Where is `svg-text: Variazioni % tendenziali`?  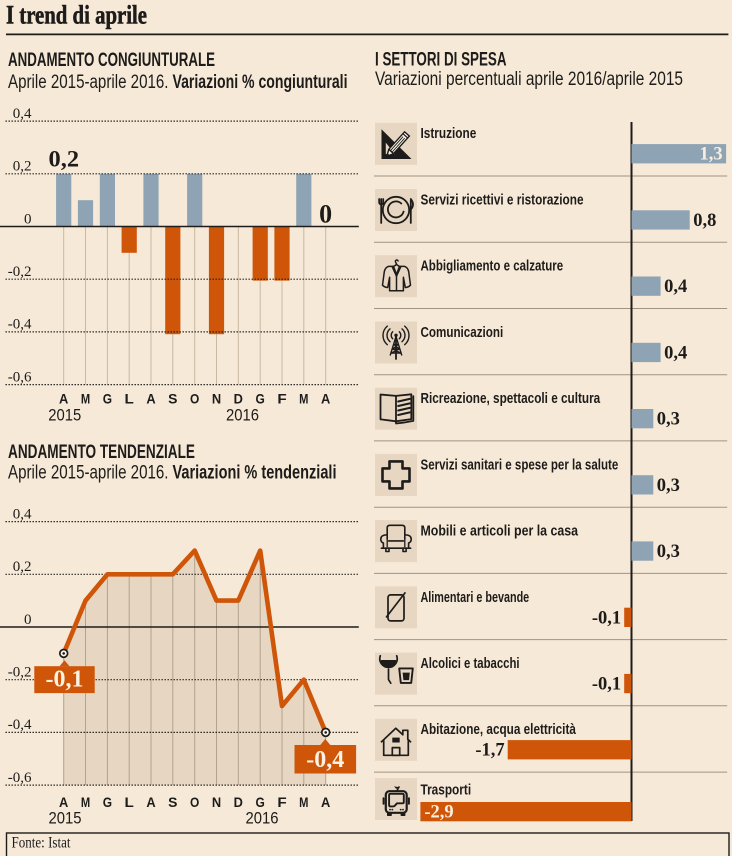 svg-text: Variazioni % tendenziali is located at coordinates (255, 473).